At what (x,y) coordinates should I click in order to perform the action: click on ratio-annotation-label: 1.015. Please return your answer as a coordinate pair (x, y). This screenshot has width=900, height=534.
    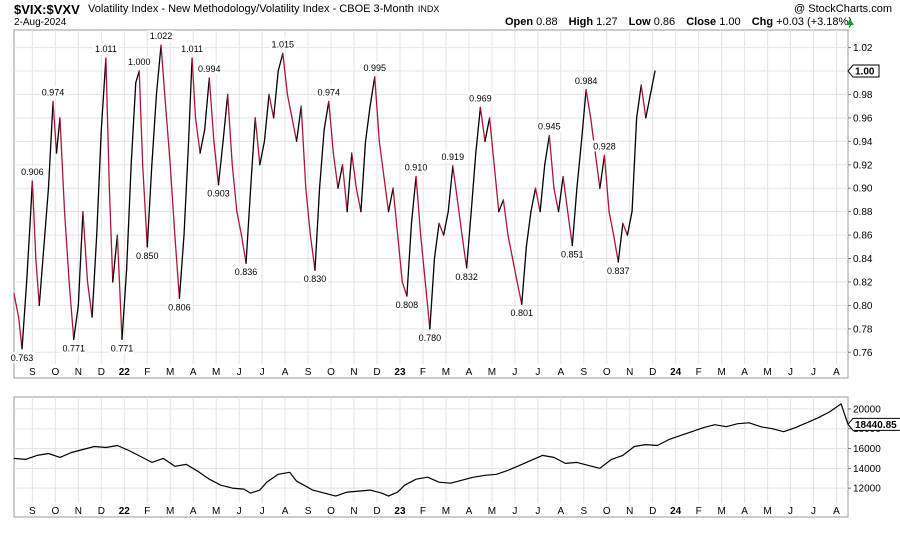
    Looking at the image, I should click on (283, 44).